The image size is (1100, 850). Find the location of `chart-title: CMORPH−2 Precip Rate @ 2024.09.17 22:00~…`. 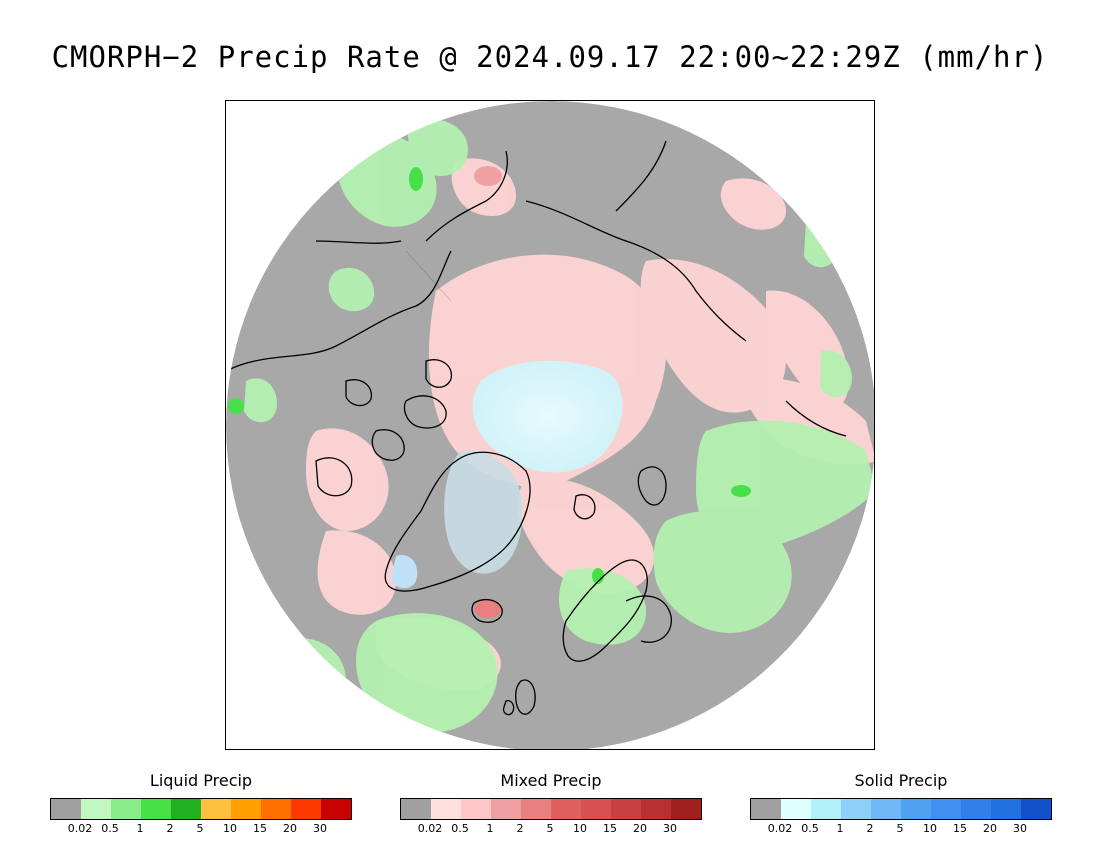

chart-title: CMORPH−2 Precip Rate @ 2024.09.17 22:00~… is located at coordinates (550, 57).